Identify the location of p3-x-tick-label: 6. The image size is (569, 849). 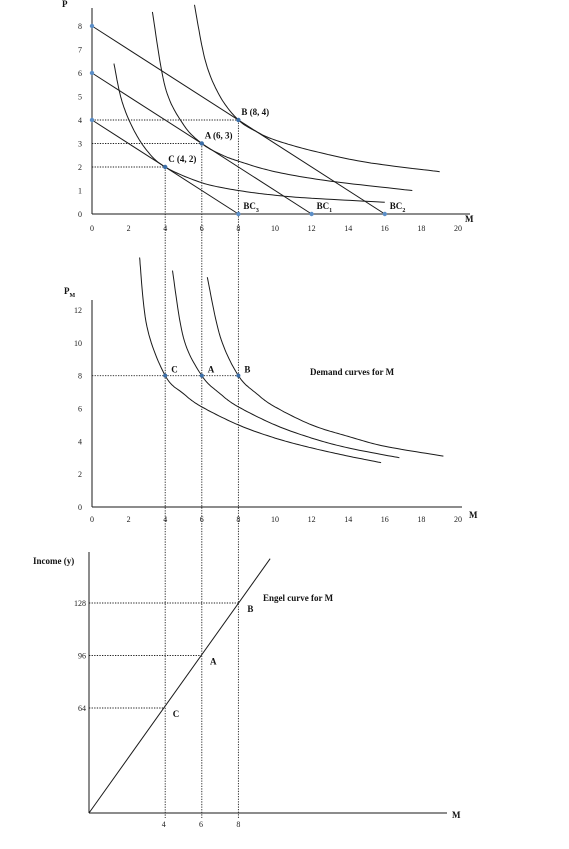
(201, 824).